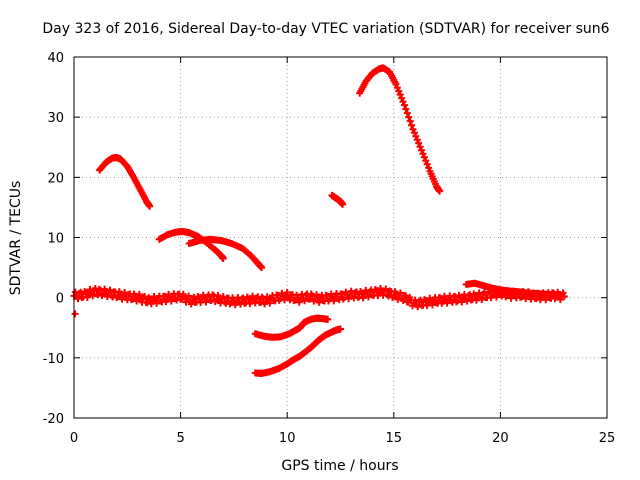 The height and width of the screenshot is (480, 640). I want to click on y-axis-label: SDTVAR / TECUs, so click(16, 238).